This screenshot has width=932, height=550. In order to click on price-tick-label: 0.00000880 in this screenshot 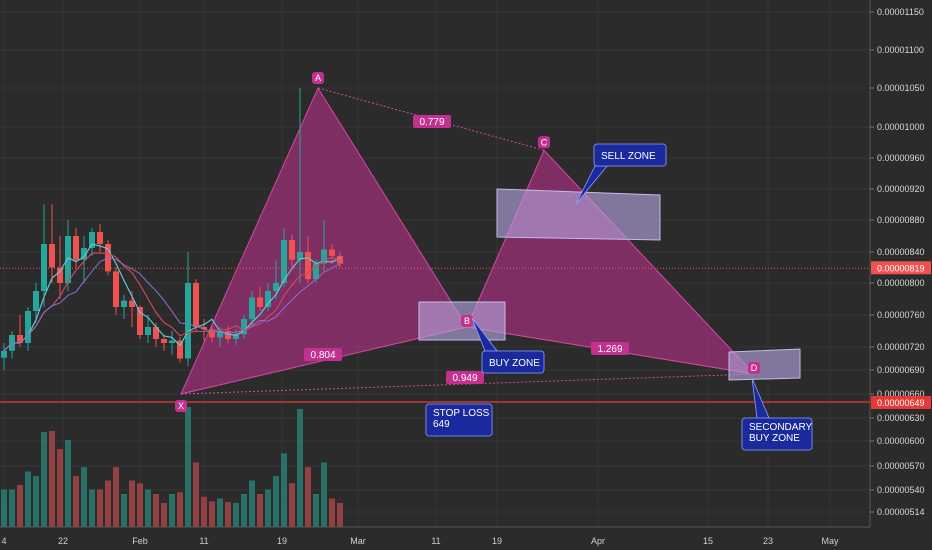, I will do `click(901, 220)`.